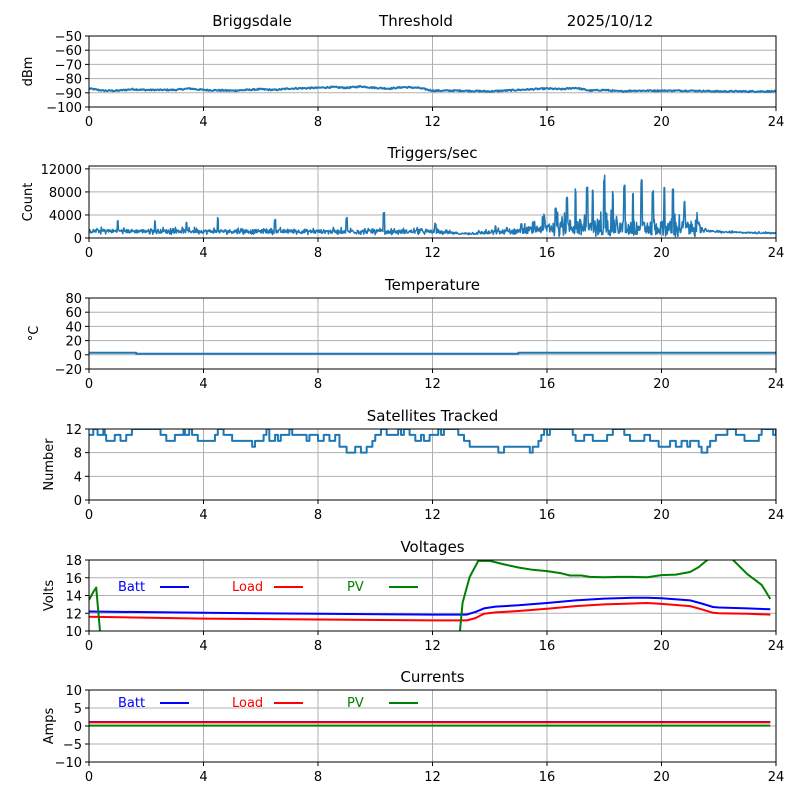  I want to click on y-tick-label: 4, so click(78, 477).